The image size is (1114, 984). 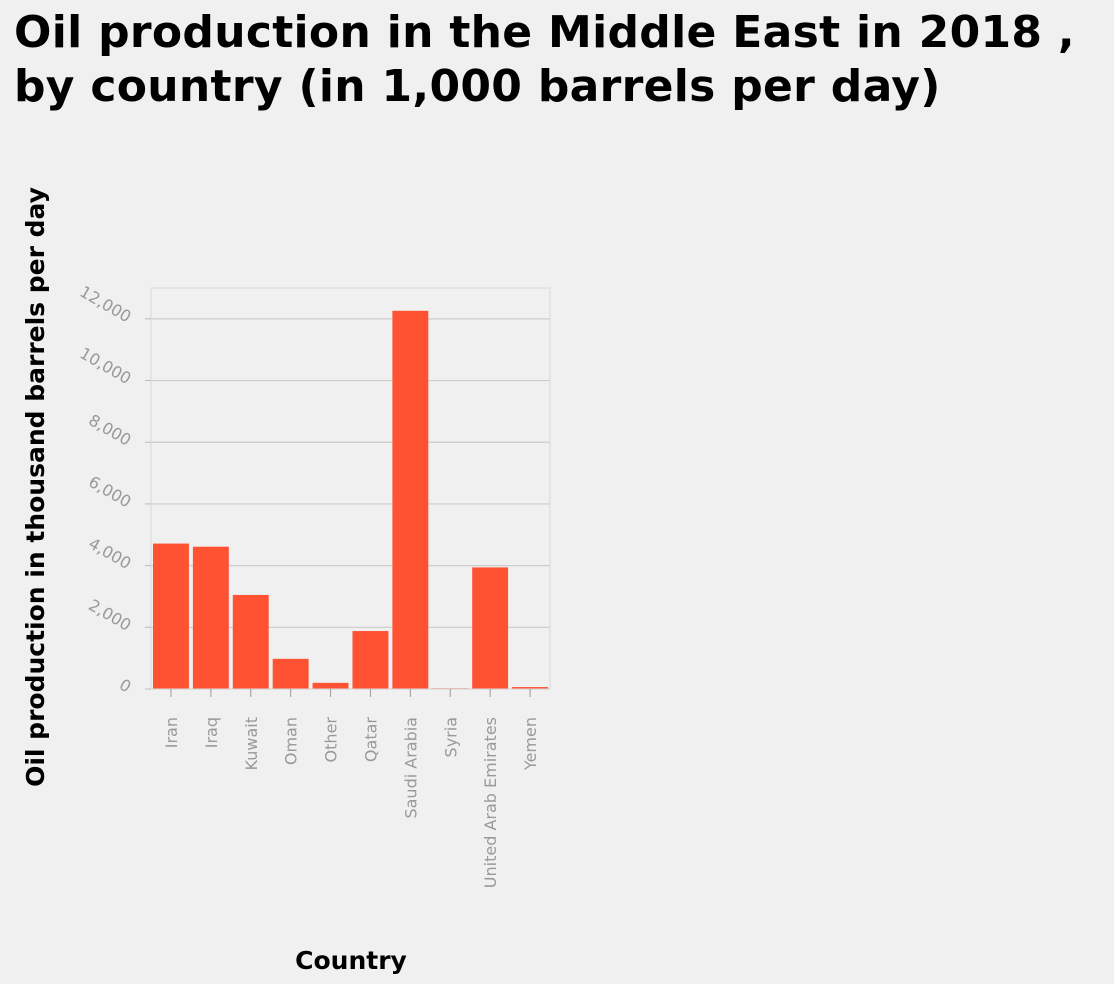 I want to click on x-tick-label: Saudi Arabia, so click(x=410, y=768).